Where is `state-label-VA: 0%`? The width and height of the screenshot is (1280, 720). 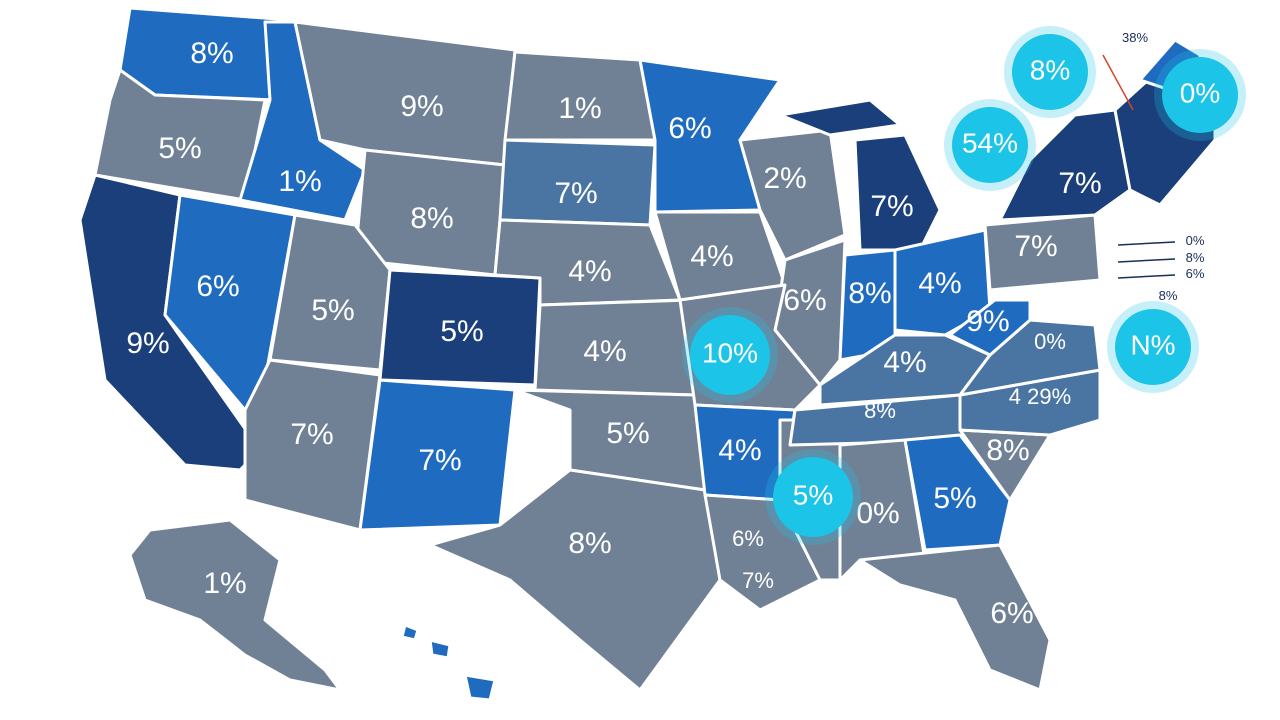 state-label-VA: 0% is located at coordinates (1050, 341).